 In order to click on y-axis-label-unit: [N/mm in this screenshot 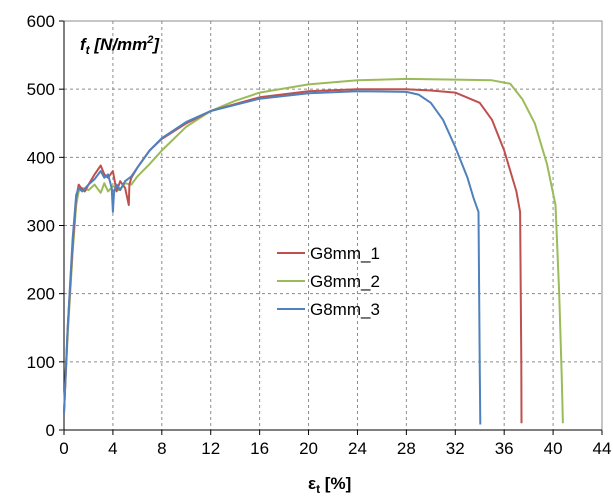, I will do `click(119, 44)`.